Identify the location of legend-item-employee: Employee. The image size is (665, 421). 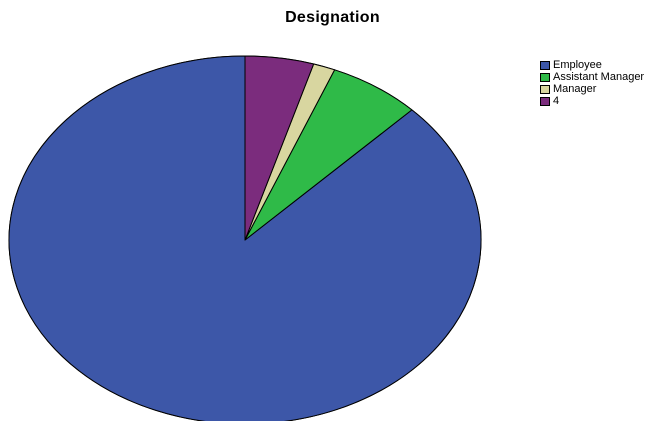
(602, 65).